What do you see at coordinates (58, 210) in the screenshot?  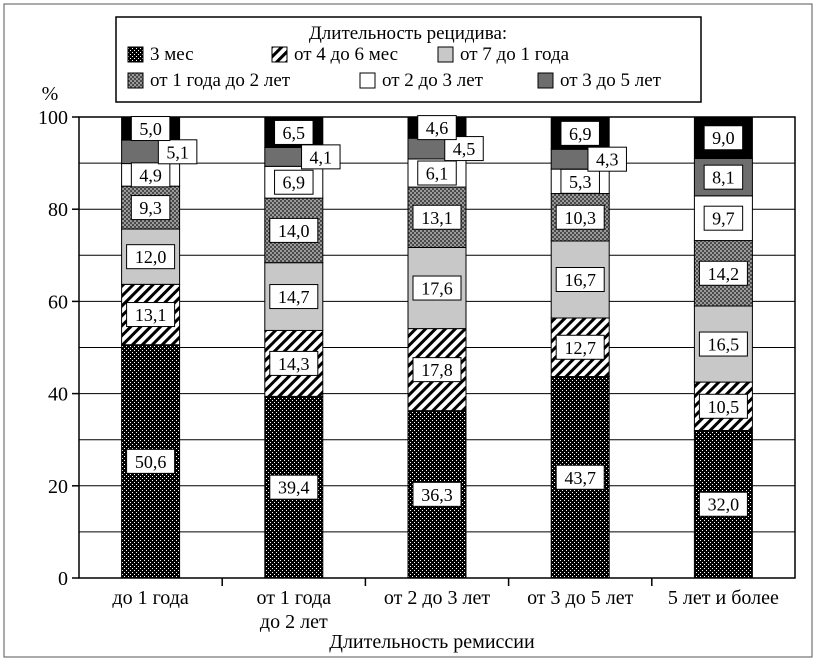 I see `y-tick-label: 80` at bounding box center [58, 210].